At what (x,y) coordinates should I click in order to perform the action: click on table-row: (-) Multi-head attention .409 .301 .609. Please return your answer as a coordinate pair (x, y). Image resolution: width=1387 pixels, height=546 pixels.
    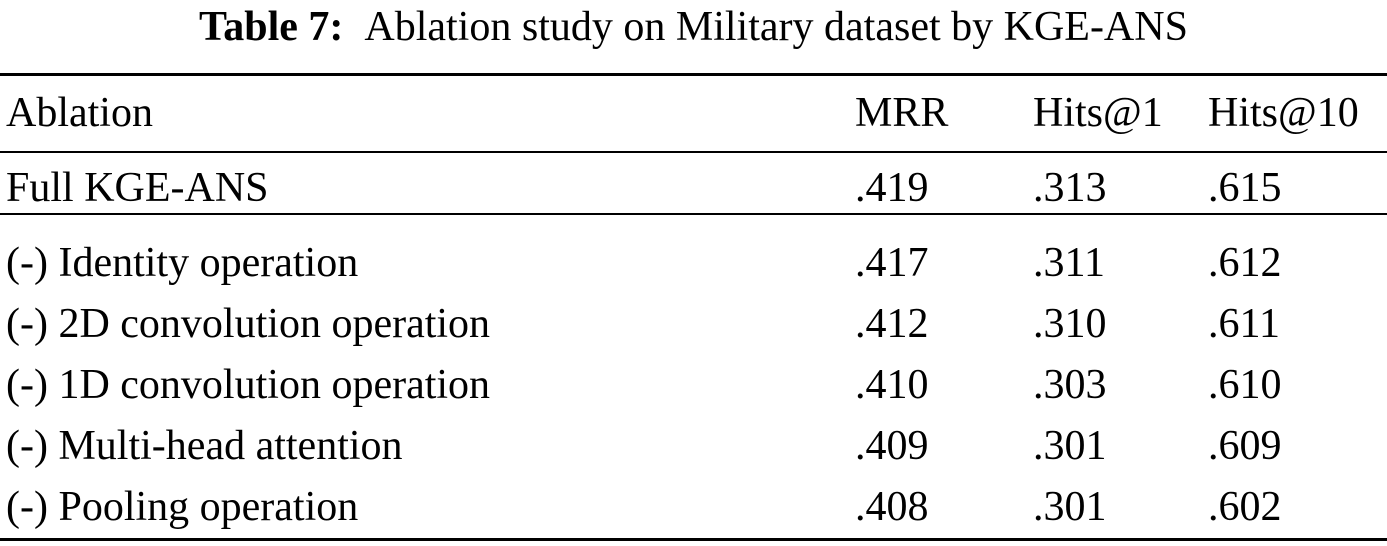
    Looking at the image, I should click on (693, 446).